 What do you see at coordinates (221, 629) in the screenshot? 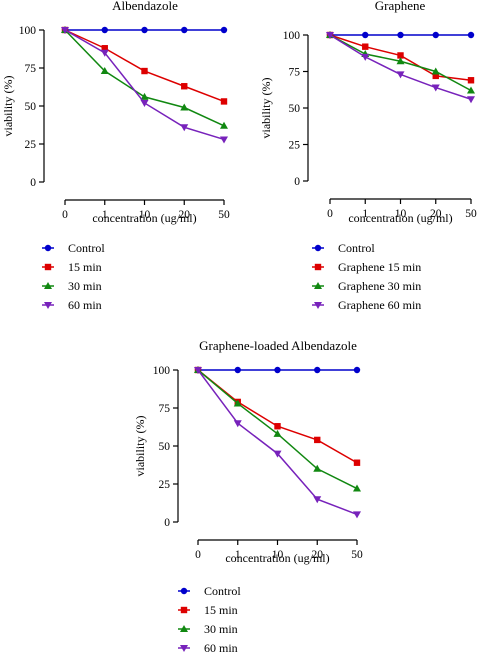
I see `legend-label: 30 min` at bounding box center [221, 629].